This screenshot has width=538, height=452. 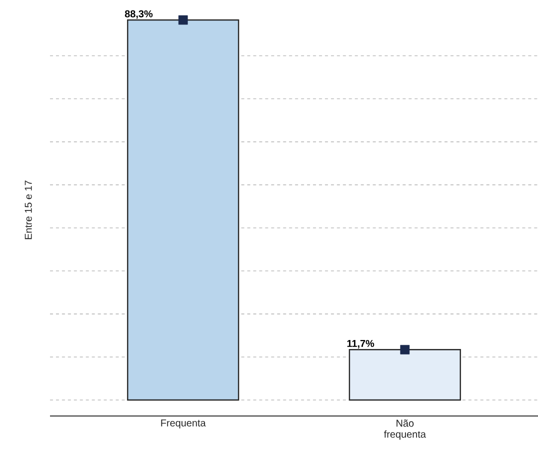 I want to click on x-tick-label: Não frequenta, so click(x=405, y=430).